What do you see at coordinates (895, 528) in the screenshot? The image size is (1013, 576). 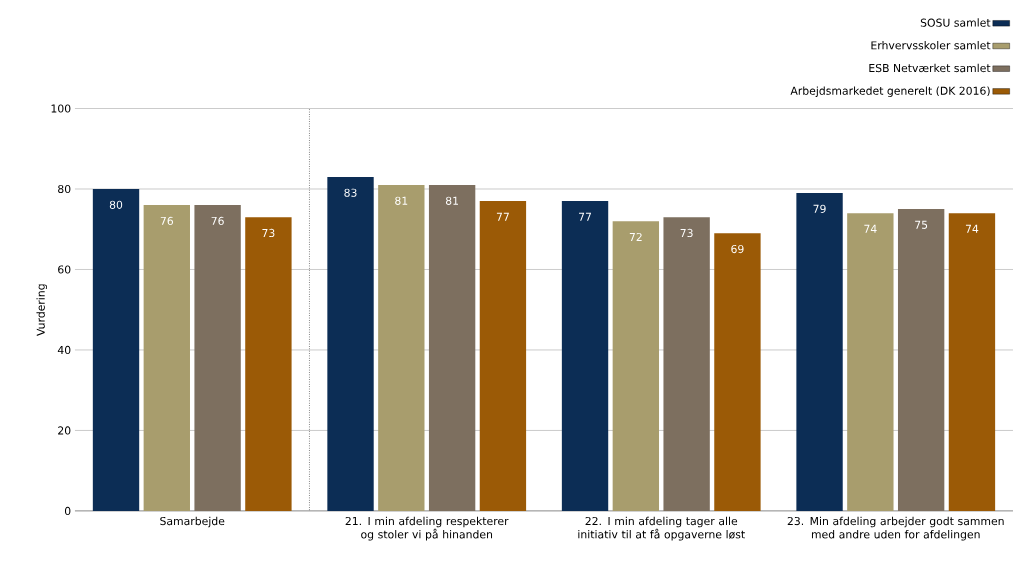 I see `x-tick-label: 23. Min afdeling arbejder godt sammen med andre uden for afdelingen` at bounding box center [895, 528].